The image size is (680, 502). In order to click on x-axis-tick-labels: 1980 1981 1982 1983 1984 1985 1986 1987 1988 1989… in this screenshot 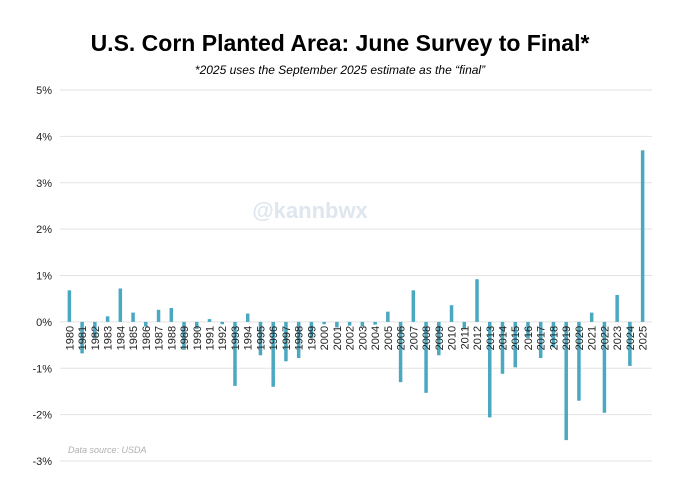, I will do `click(356, 338)`.